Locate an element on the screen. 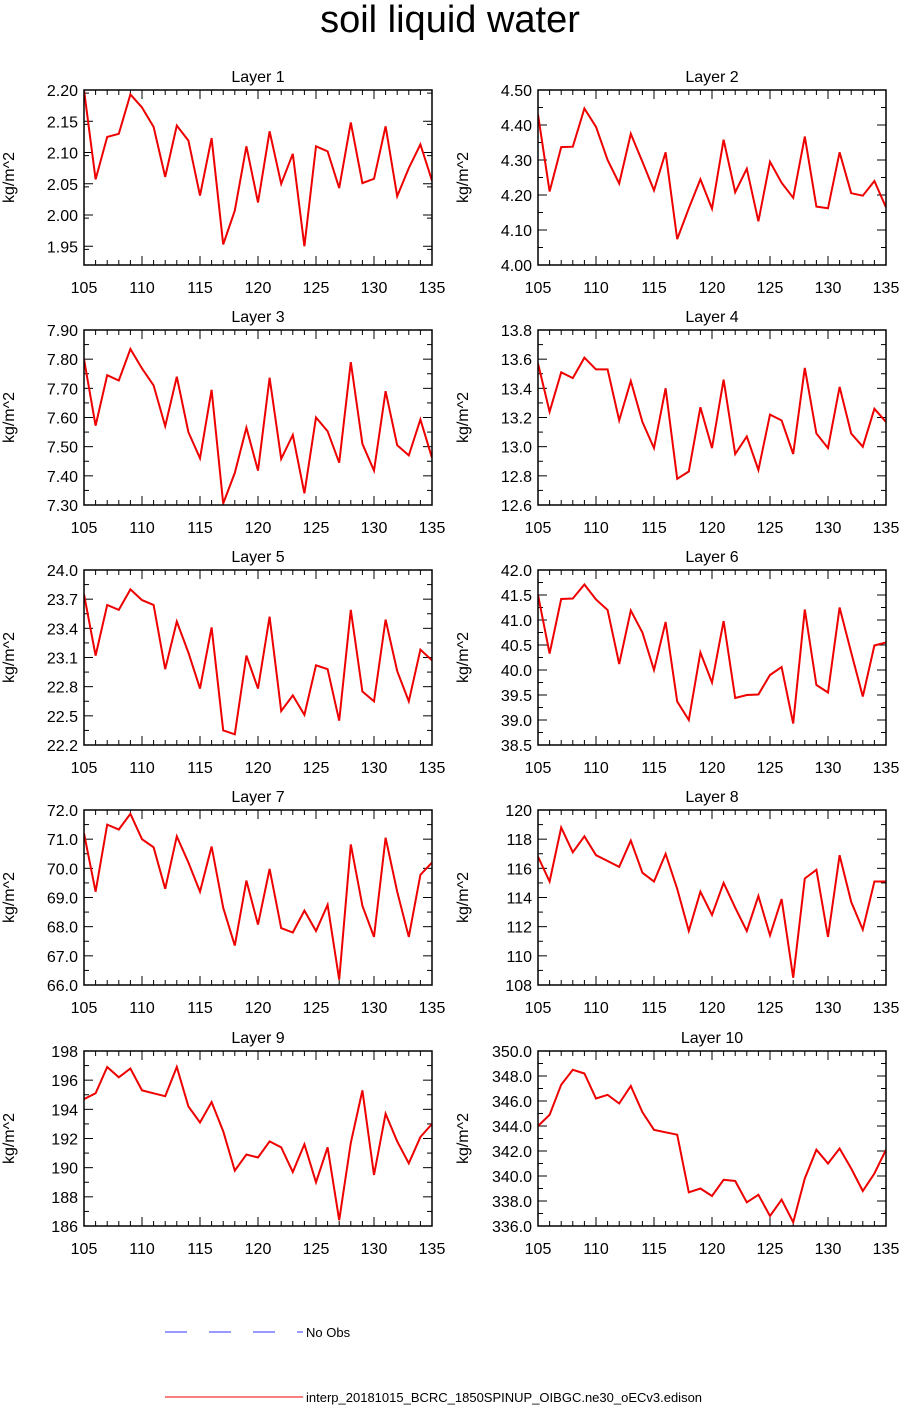 This screenshot has width=900, height=1406. y-tick-label: 198 is located at coordinates (64, 1052).